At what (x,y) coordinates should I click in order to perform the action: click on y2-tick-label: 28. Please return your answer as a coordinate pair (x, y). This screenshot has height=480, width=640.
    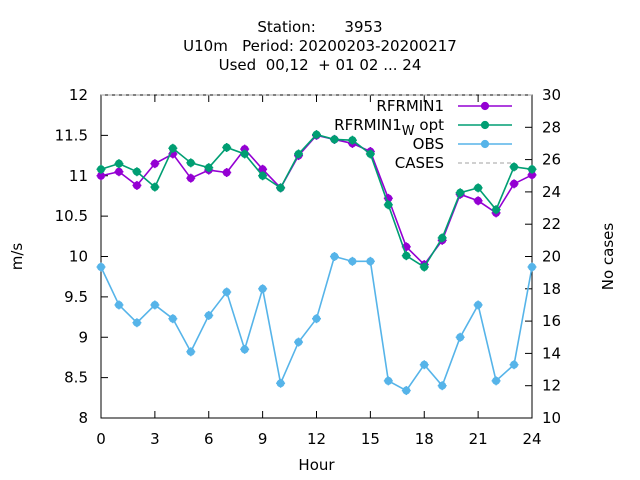
    Looking at the image, I should click on (551, 127).